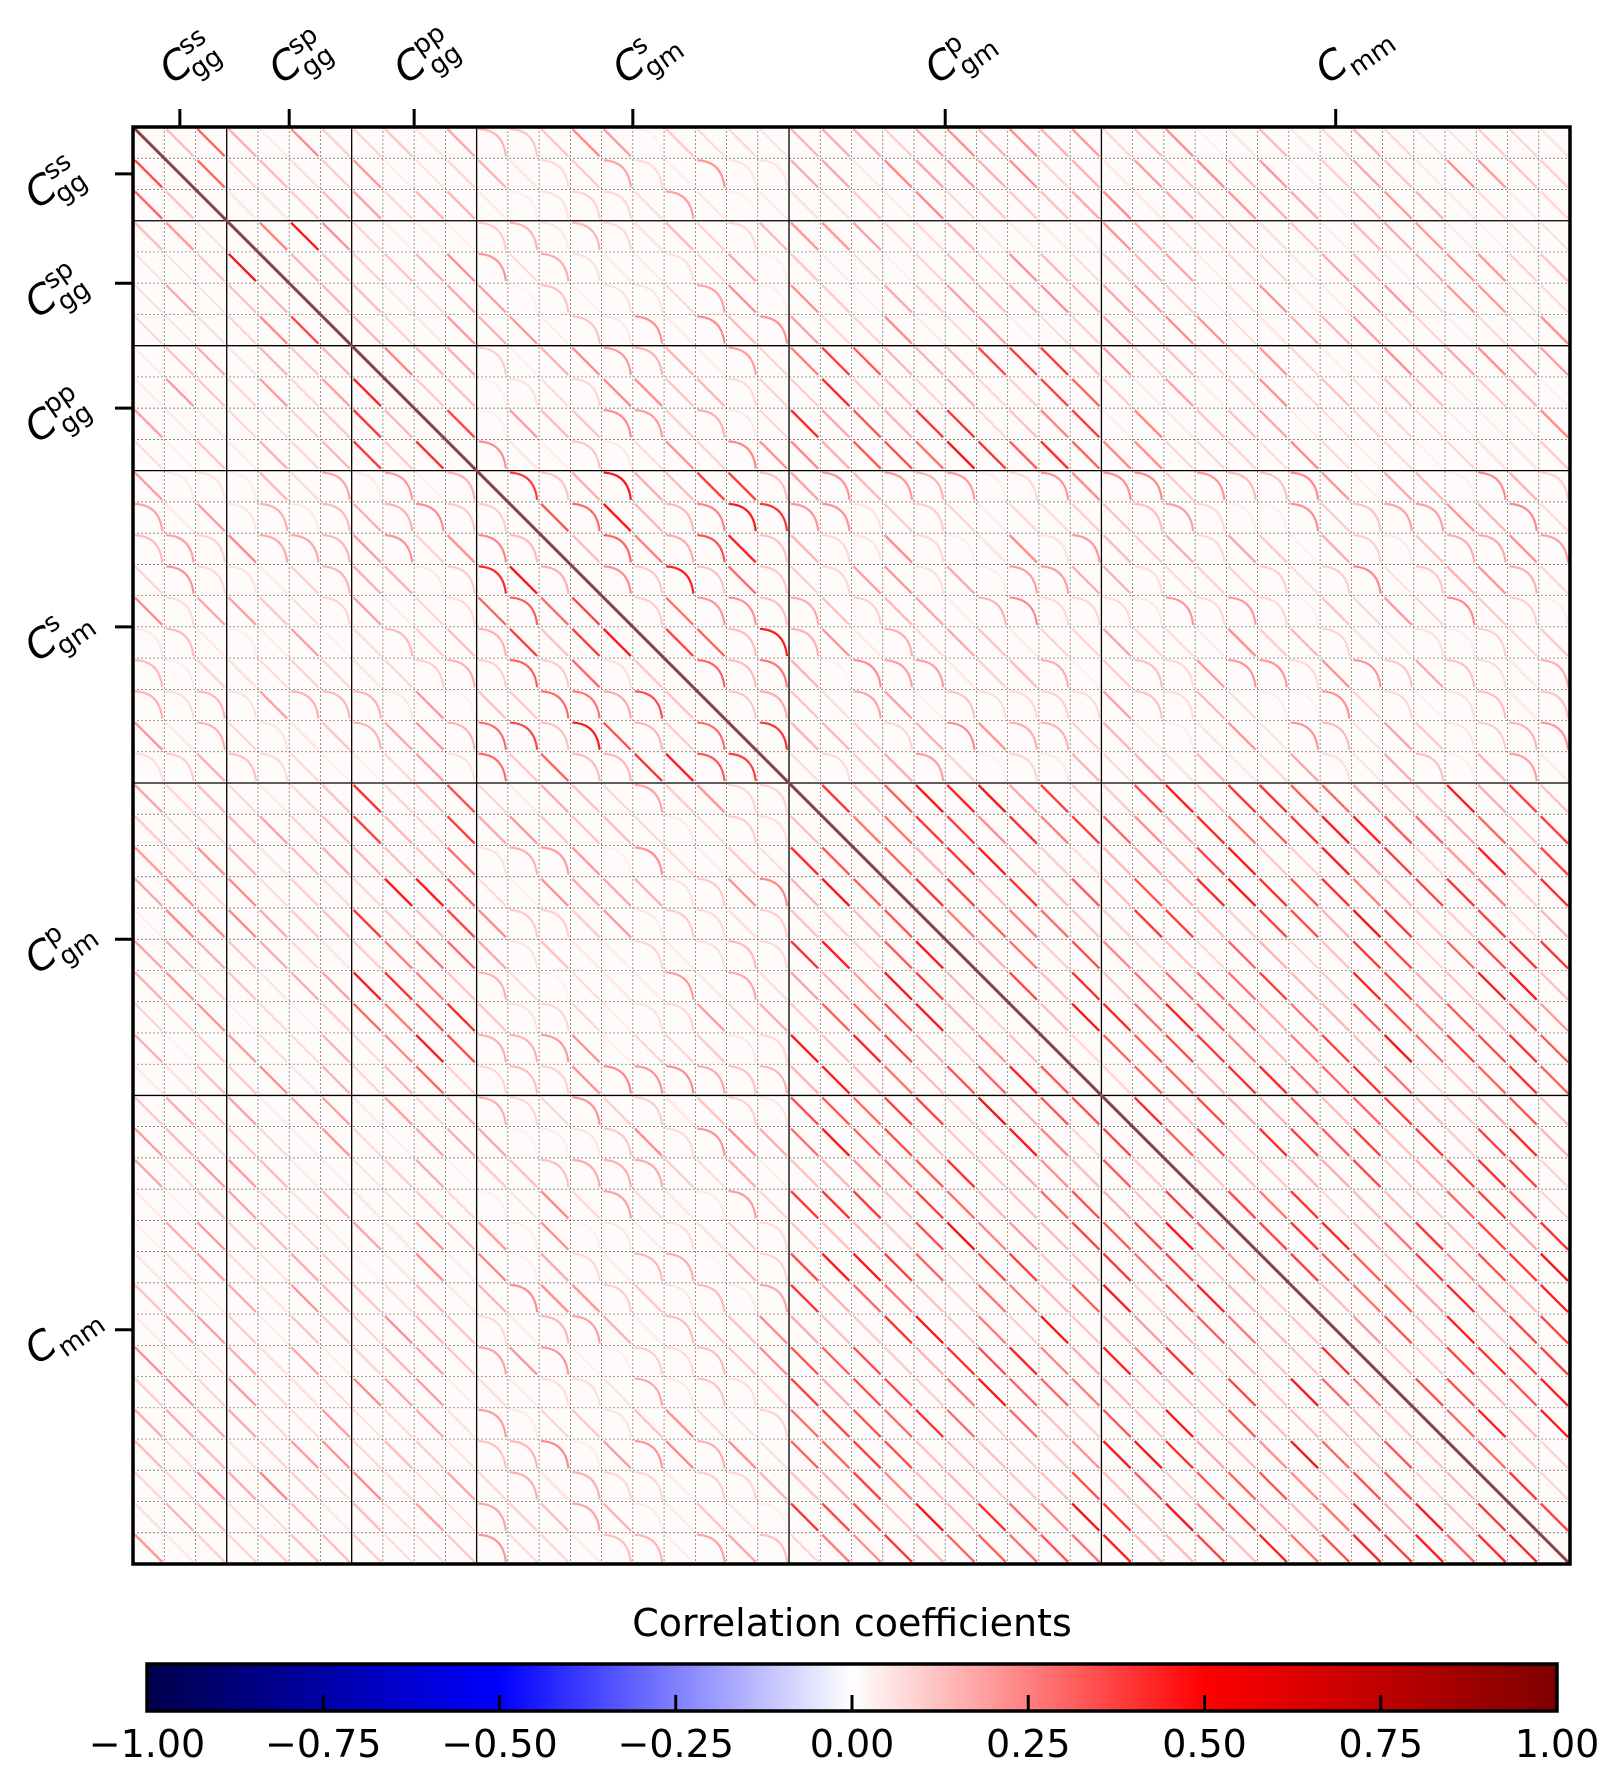 The width and height of the screenshot is (1619, 1777). Describe the element at coordinates (676, 1744) in the screenshot. I see `colorbar-tick-label: −0.25` at that location.